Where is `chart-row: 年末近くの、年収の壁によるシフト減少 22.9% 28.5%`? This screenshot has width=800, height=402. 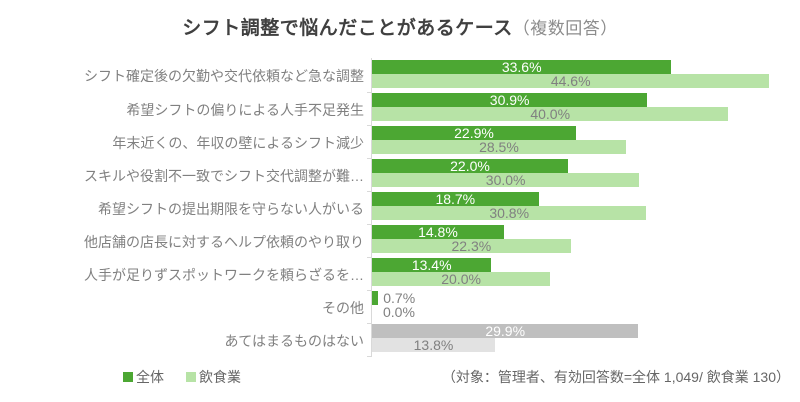 chart-row: 年末近くの、年収の壁によるシフト減少 22.9% 28.5% is located at coordinates (398, 142).